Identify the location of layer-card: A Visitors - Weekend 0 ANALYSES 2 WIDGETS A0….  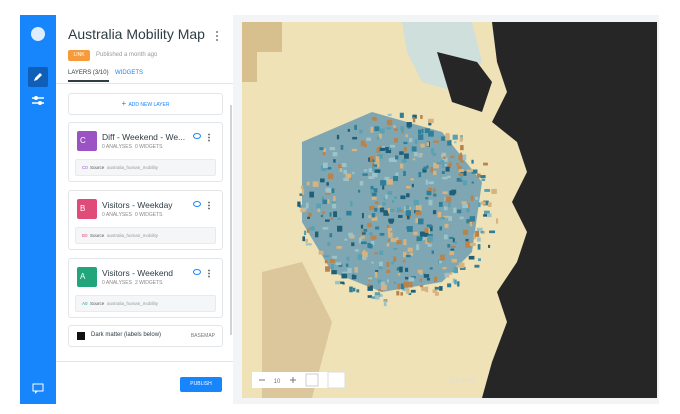
(145, 288).